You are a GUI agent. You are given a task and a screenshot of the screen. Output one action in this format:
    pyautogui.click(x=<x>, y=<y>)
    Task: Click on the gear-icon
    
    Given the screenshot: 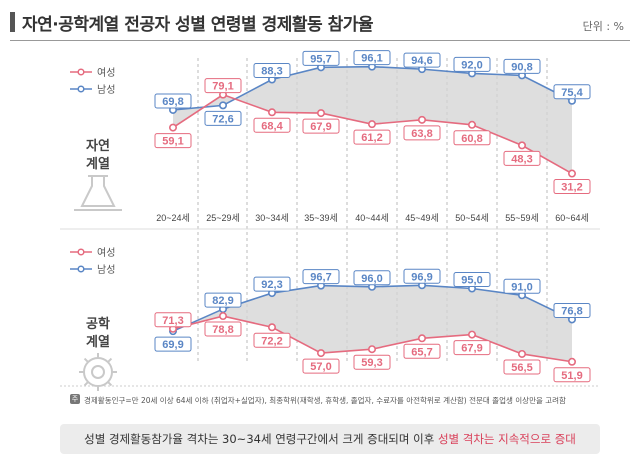 What is the action you would take?
    pyautogui.click(x=98, y=372)
    